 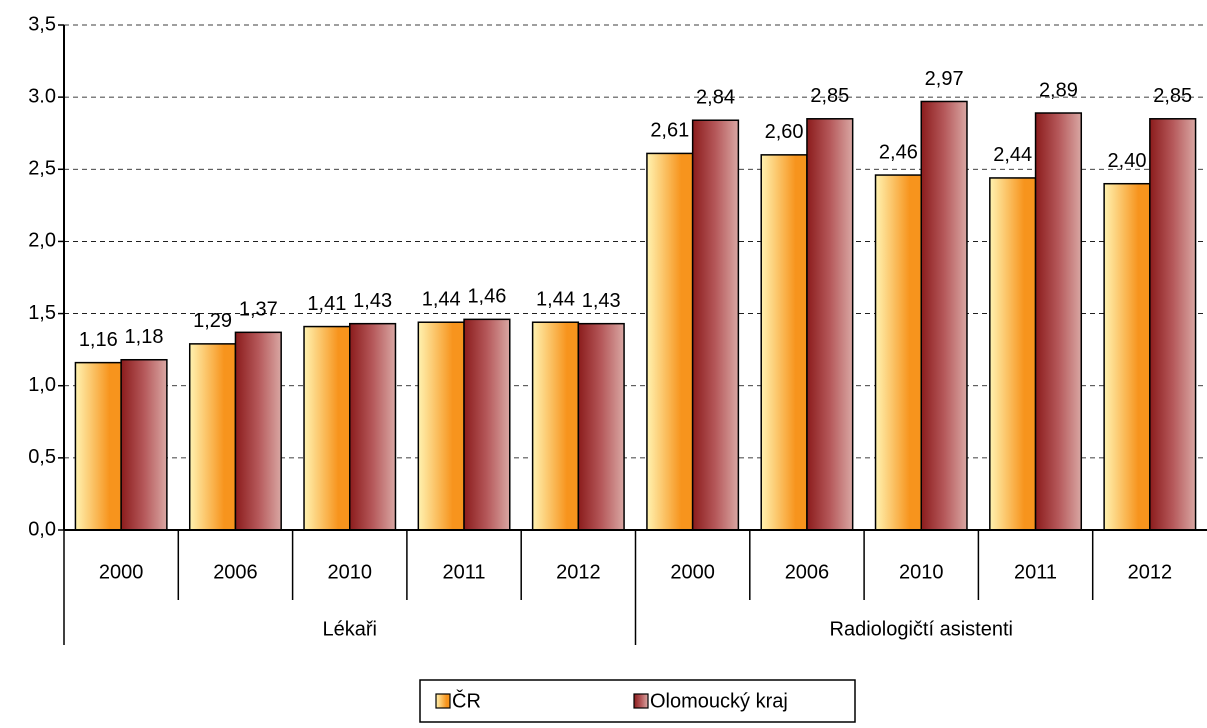 What do you see at coordinates (42, 241) in the screenshot?
I see `y-tick-label: 2,0` at bounding box center [42, 241].